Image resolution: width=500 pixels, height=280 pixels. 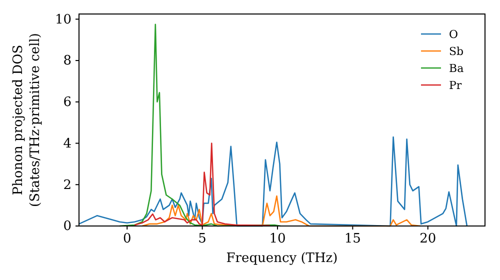 I want to click on line-series, so click(x=202, y=184).